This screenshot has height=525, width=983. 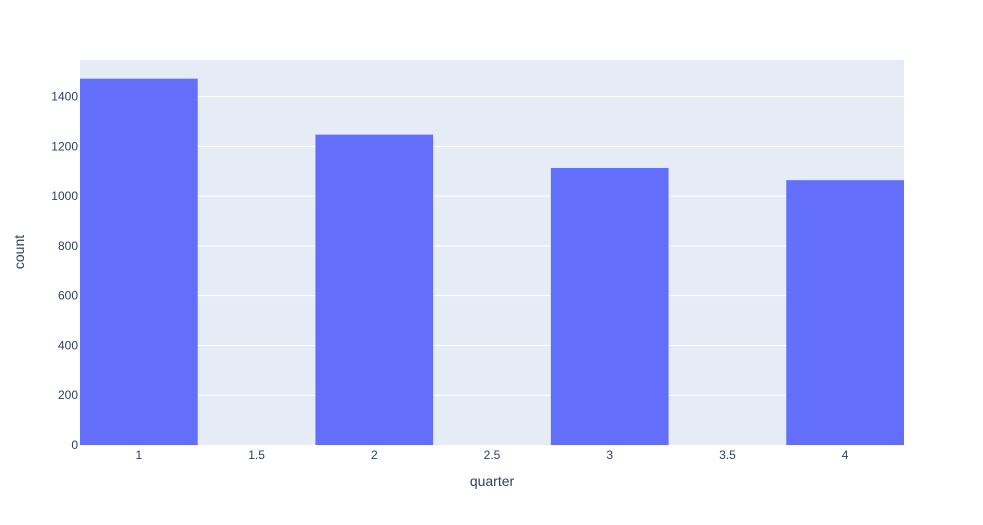 What do you see at coordinates (74, 445) in the screenshot?
I see `y-tick-label: 0` at bounding box center [74, 445].